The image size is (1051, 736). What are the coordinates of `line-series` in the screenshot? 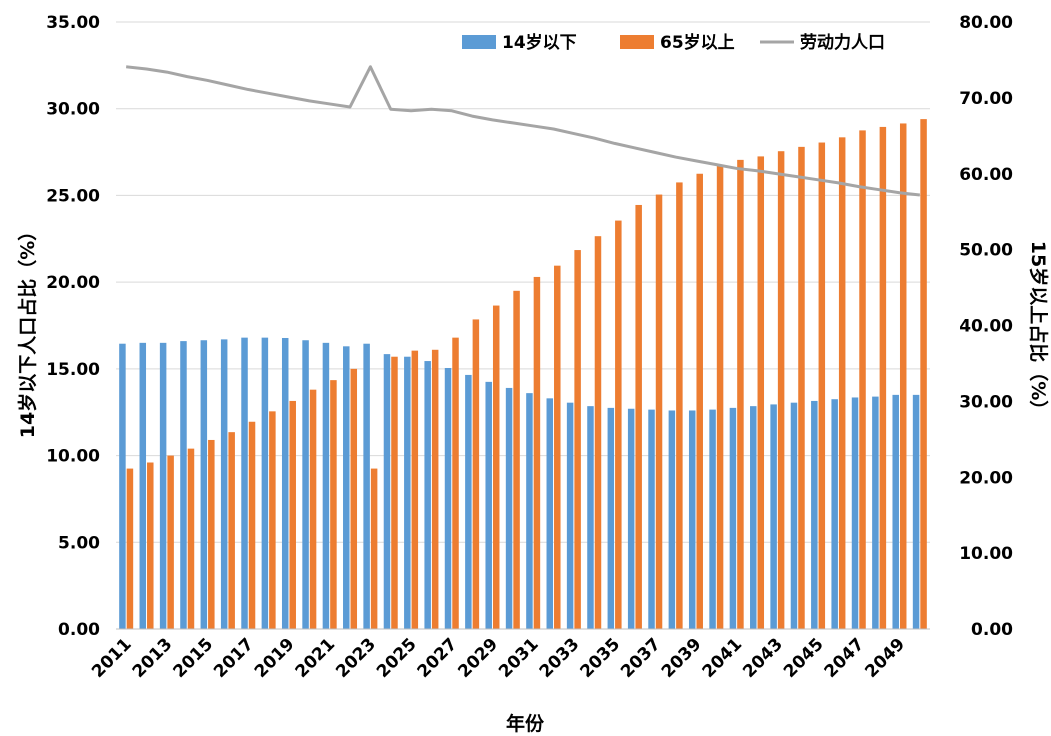 It's located at (523, 131).